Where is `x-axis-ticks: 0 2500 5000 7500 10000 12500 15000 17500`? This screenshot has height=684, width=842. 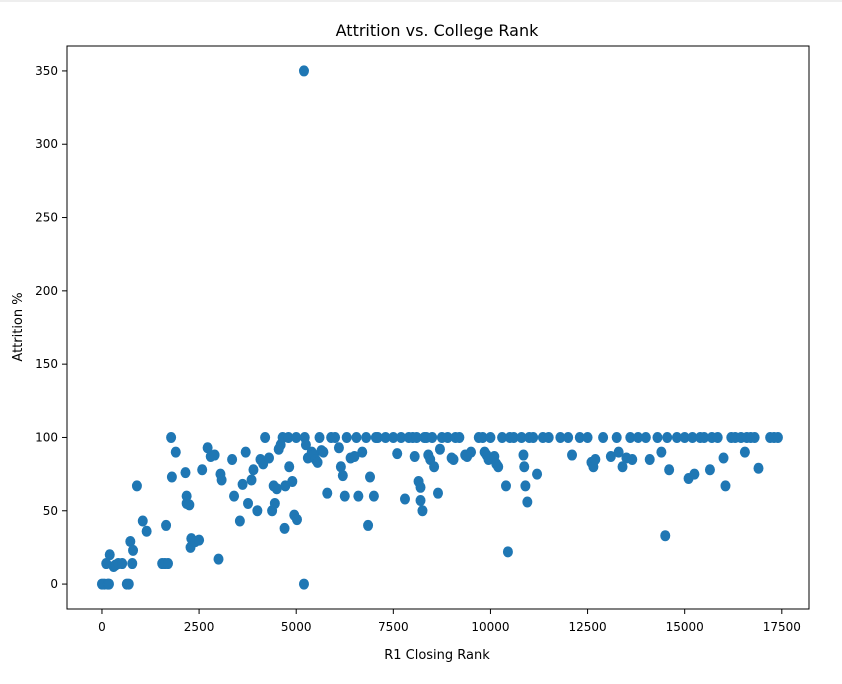 x-axis-ticks: 0 2500 5000 7500 10000 12500 15000 17500 is located at coordinates (449, 621).